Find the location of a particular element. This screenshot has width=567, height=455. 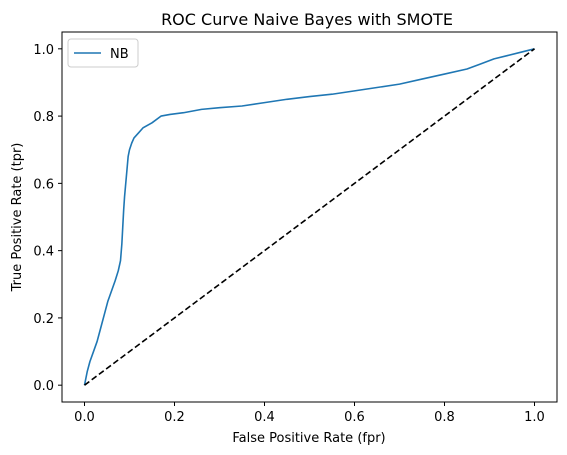

y-axis-label: True Positive Rate (tpr) is located at coordinates (17, 218).